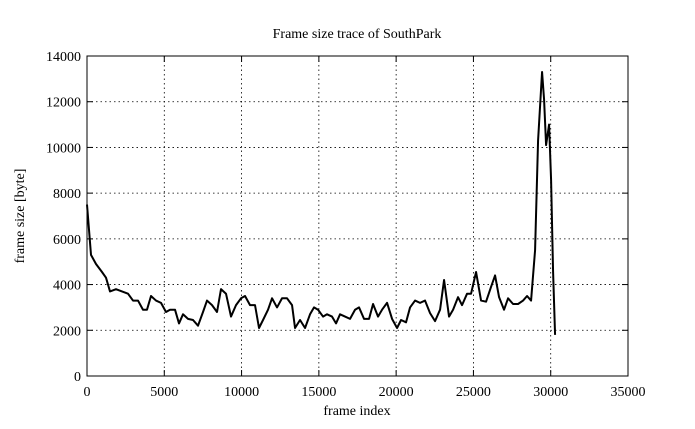  What do you see at coordinates (628, 392) in the screenshot?
I see `x-tick-label: 35000` at bounding box center [628, 392].